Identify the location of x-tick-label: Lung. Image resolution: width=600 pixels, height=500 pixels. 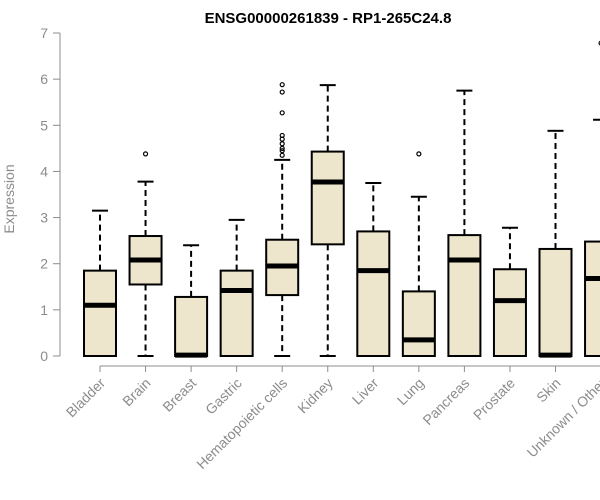
(410, 391).